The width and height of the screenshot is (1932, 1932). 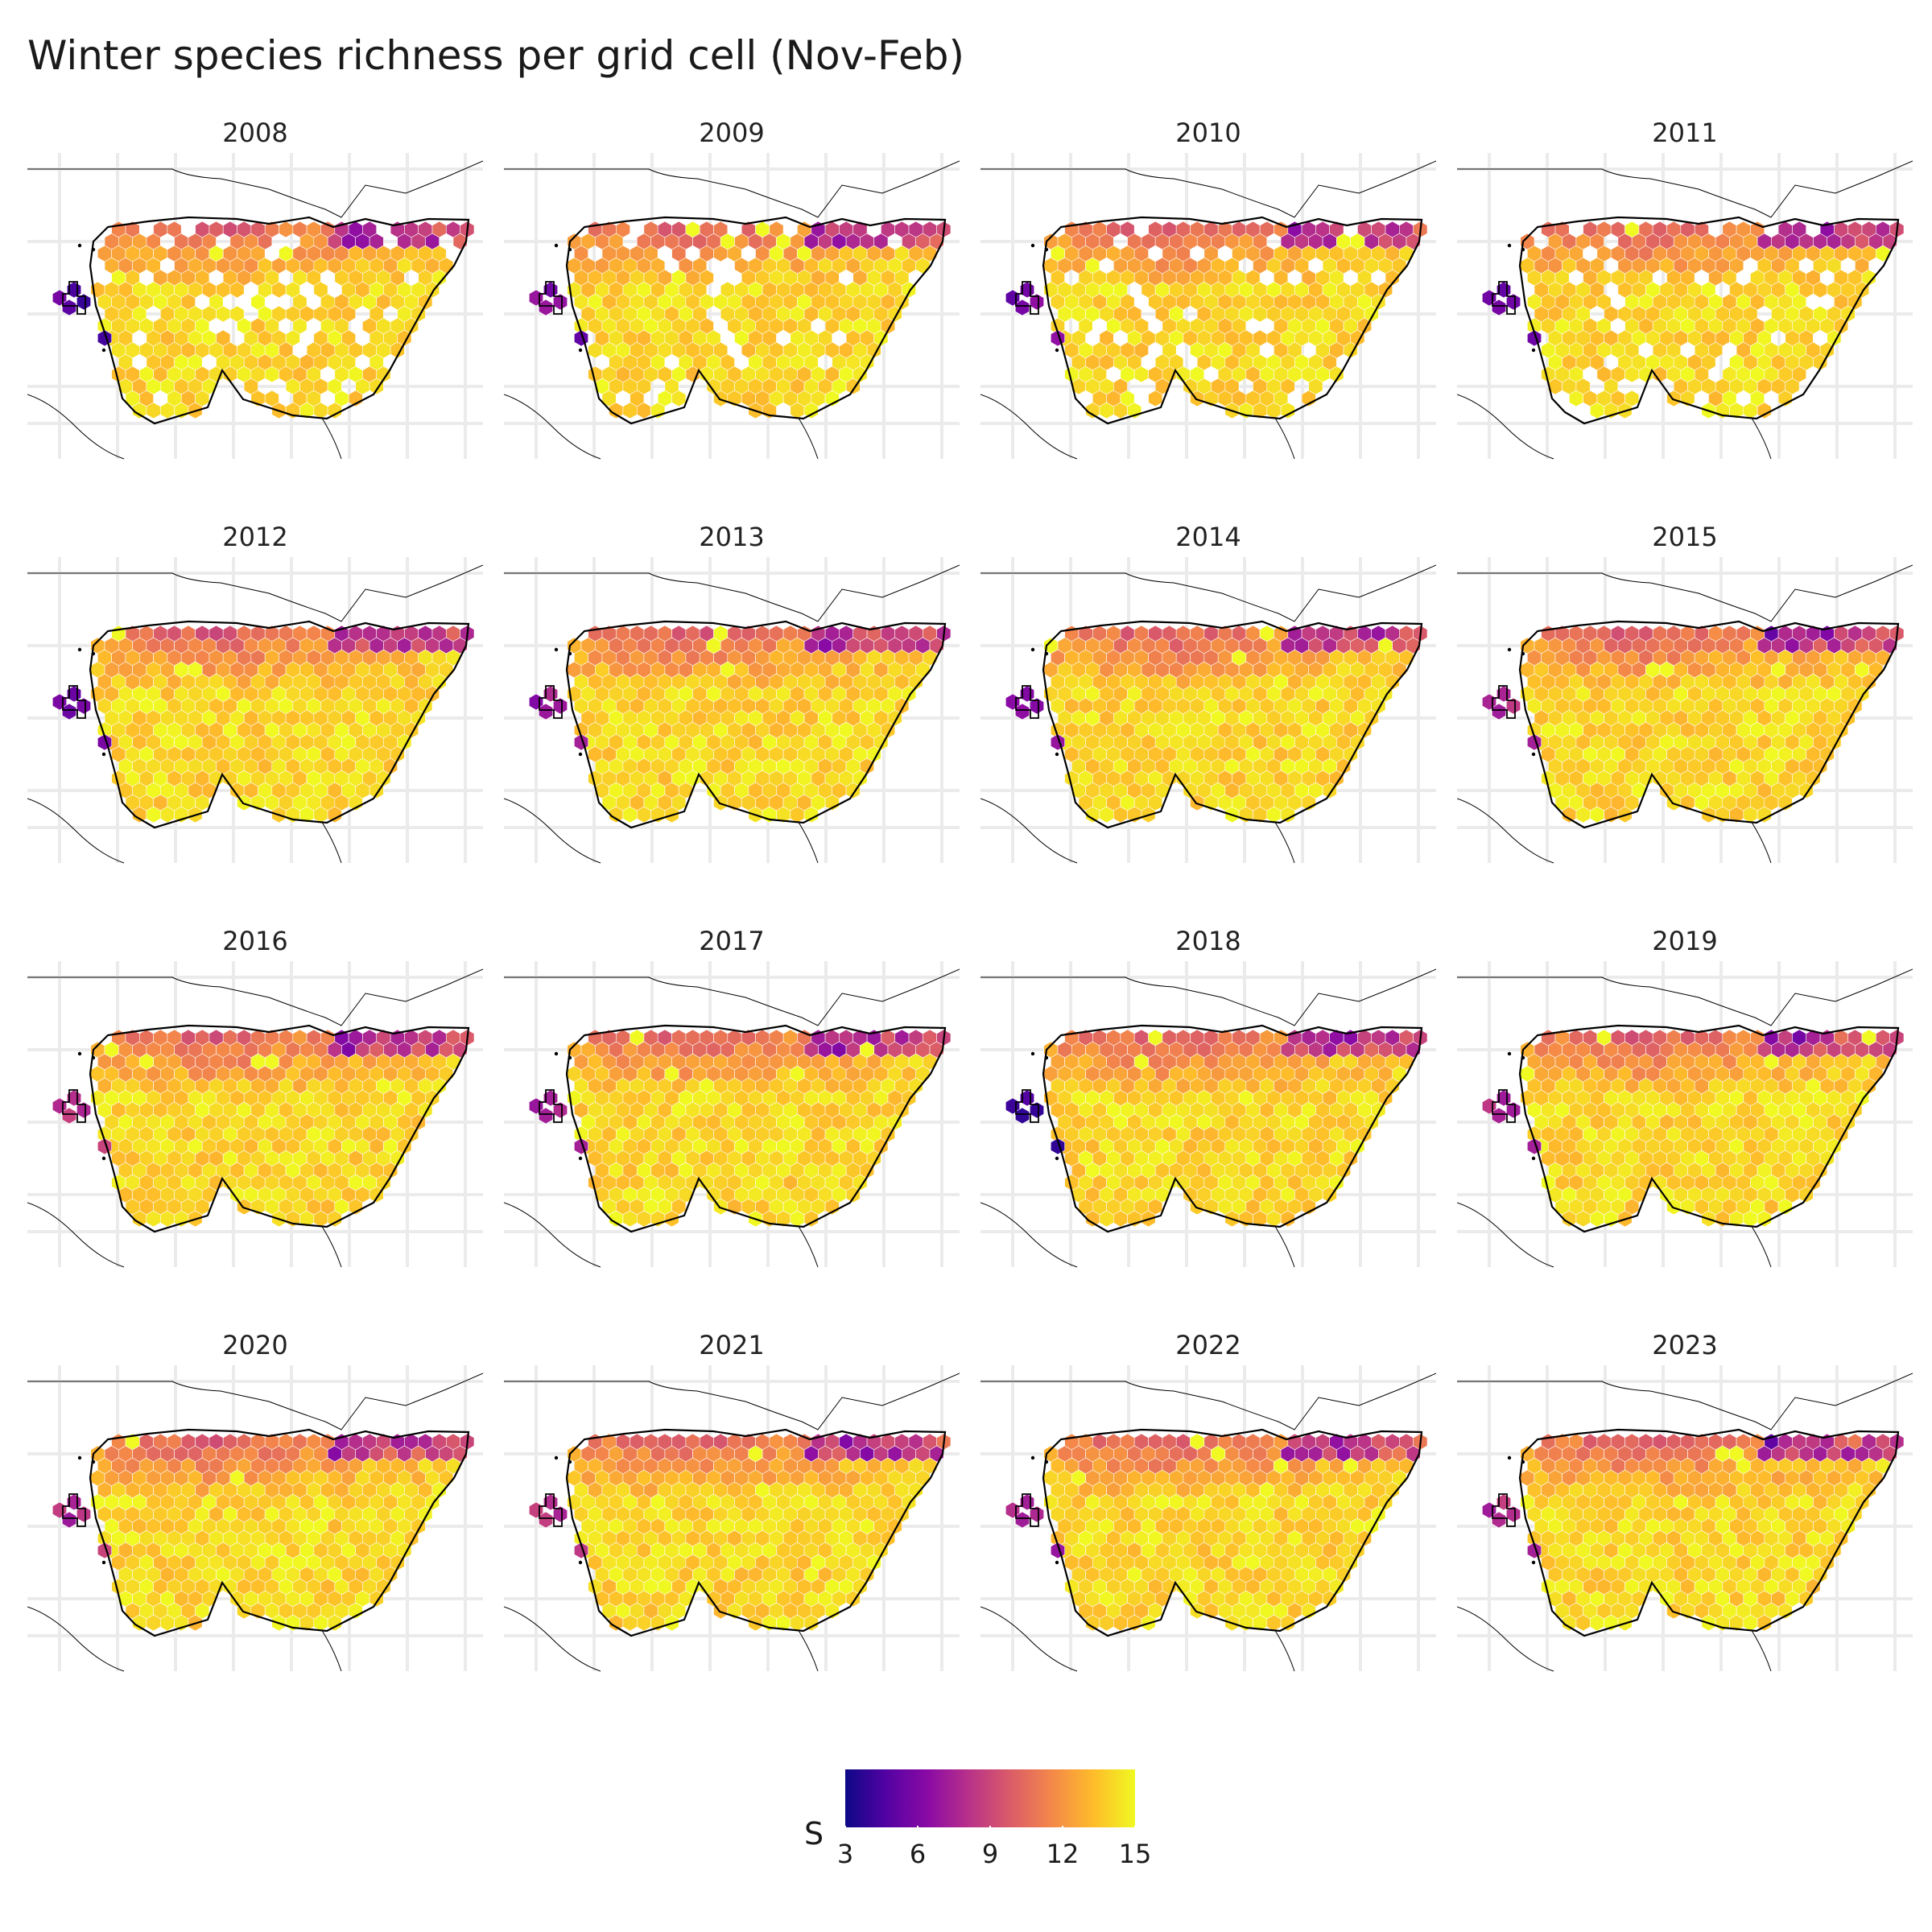 What do you see at coordinates (1685, 537) in the screenshot?
I see `facet-title: 2015` at bounding box center [1685, 537].